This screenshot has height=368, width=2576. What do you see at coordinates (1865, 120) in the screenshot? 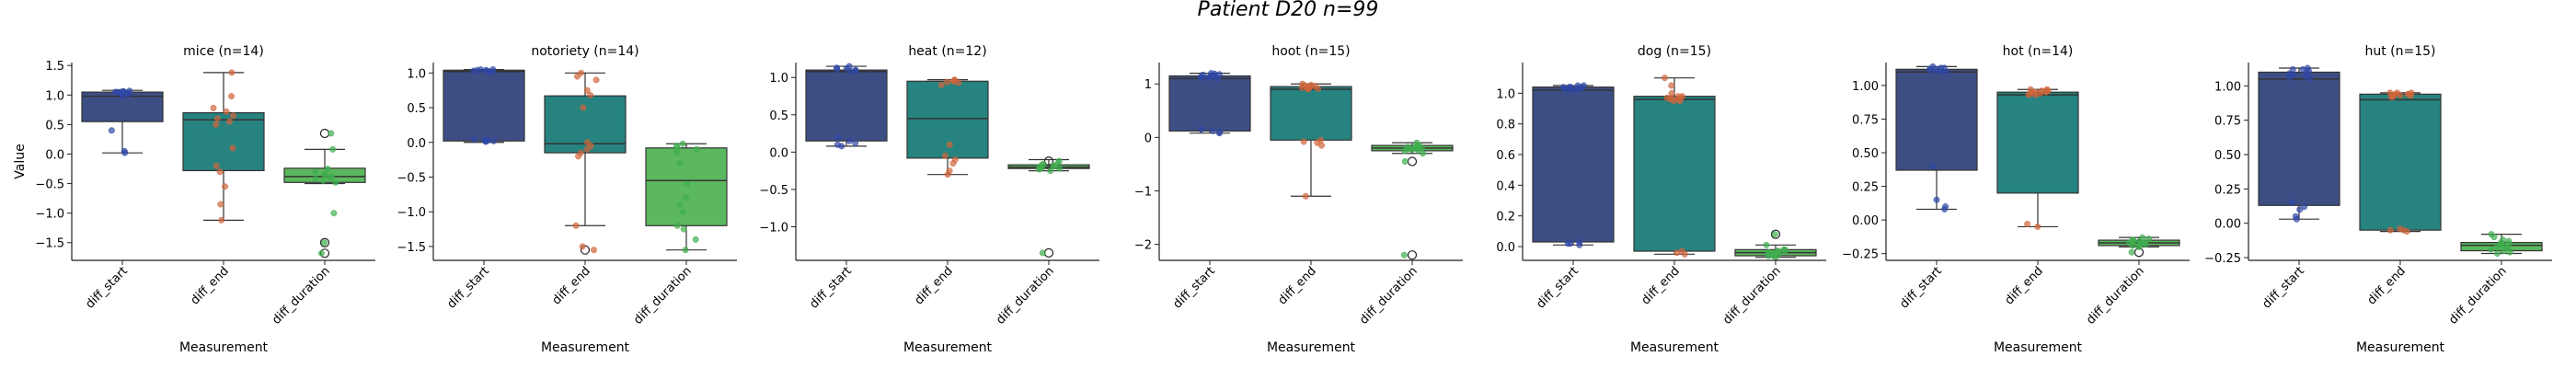
I see `y-tick-label: 0.75` at bounding box center [1865, 120].